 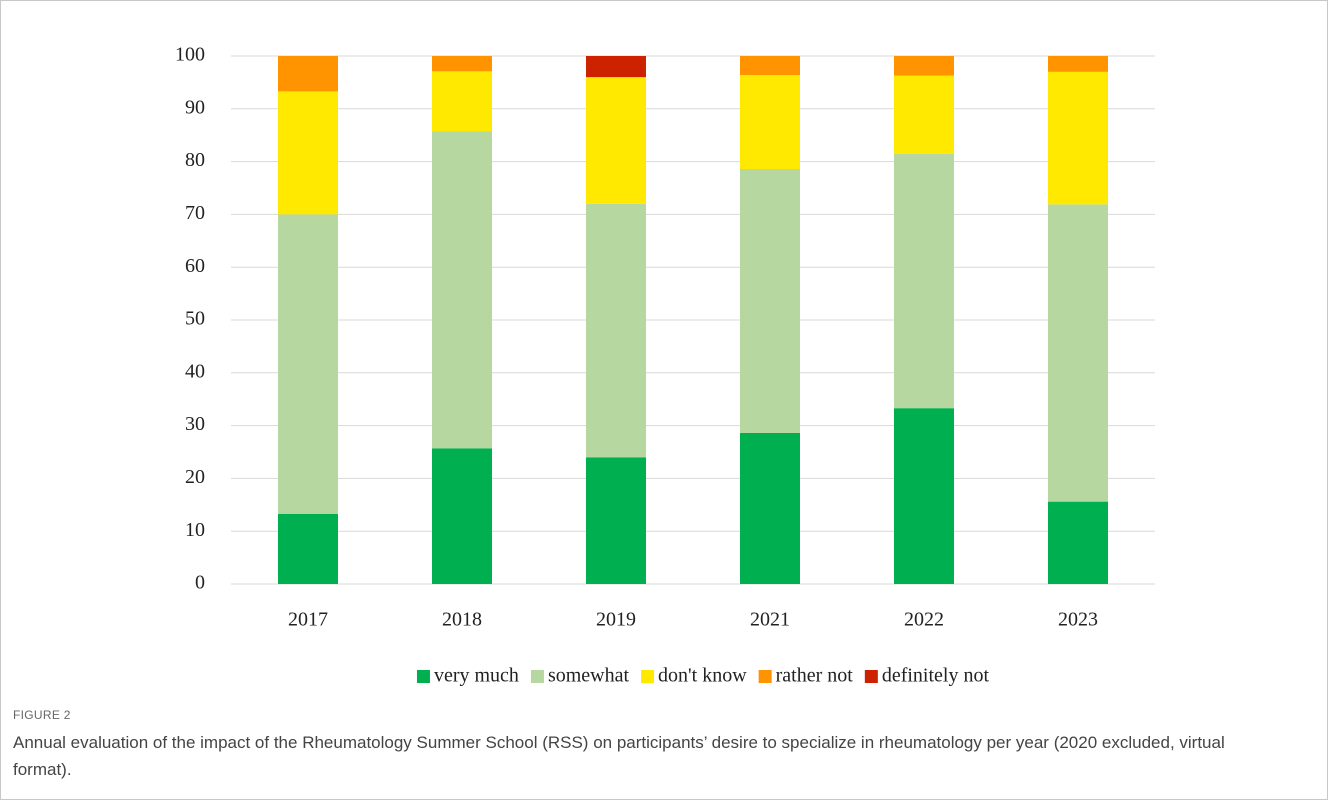 What do you see at coordinates (815, 676) in the screenshot?
I see `legend-label: rather not` at bounding box center [815, 676].